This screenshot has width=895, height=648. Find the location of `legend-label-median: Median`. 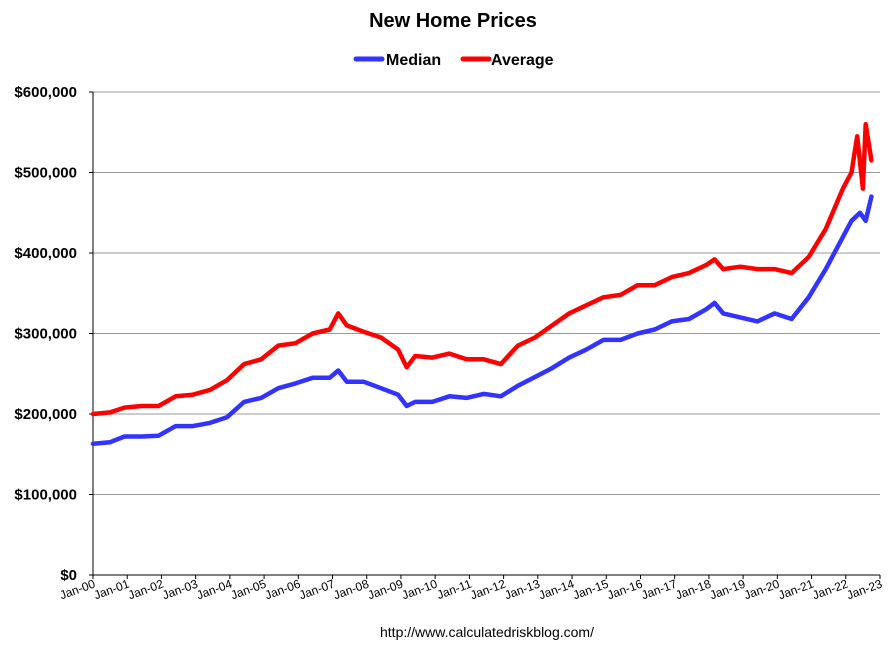

legend-label-median: Median is located at coordinates (413, 60).